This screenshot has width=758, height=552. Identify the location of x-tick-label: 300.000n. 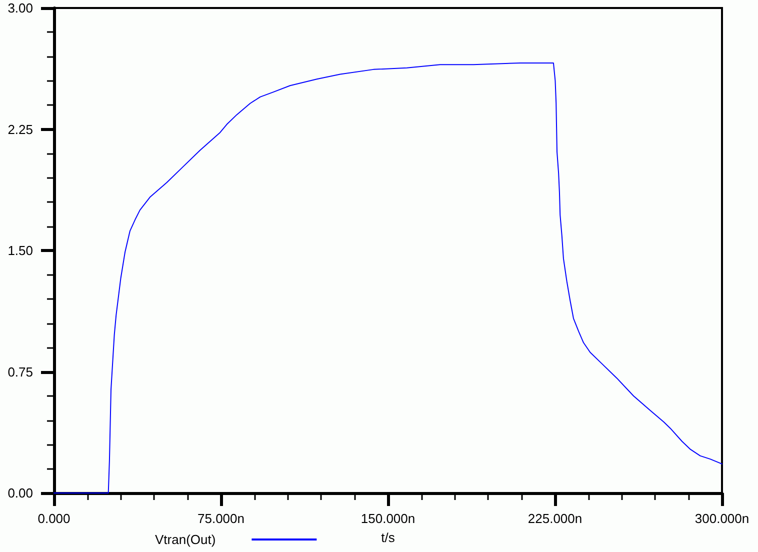
(722, 518).